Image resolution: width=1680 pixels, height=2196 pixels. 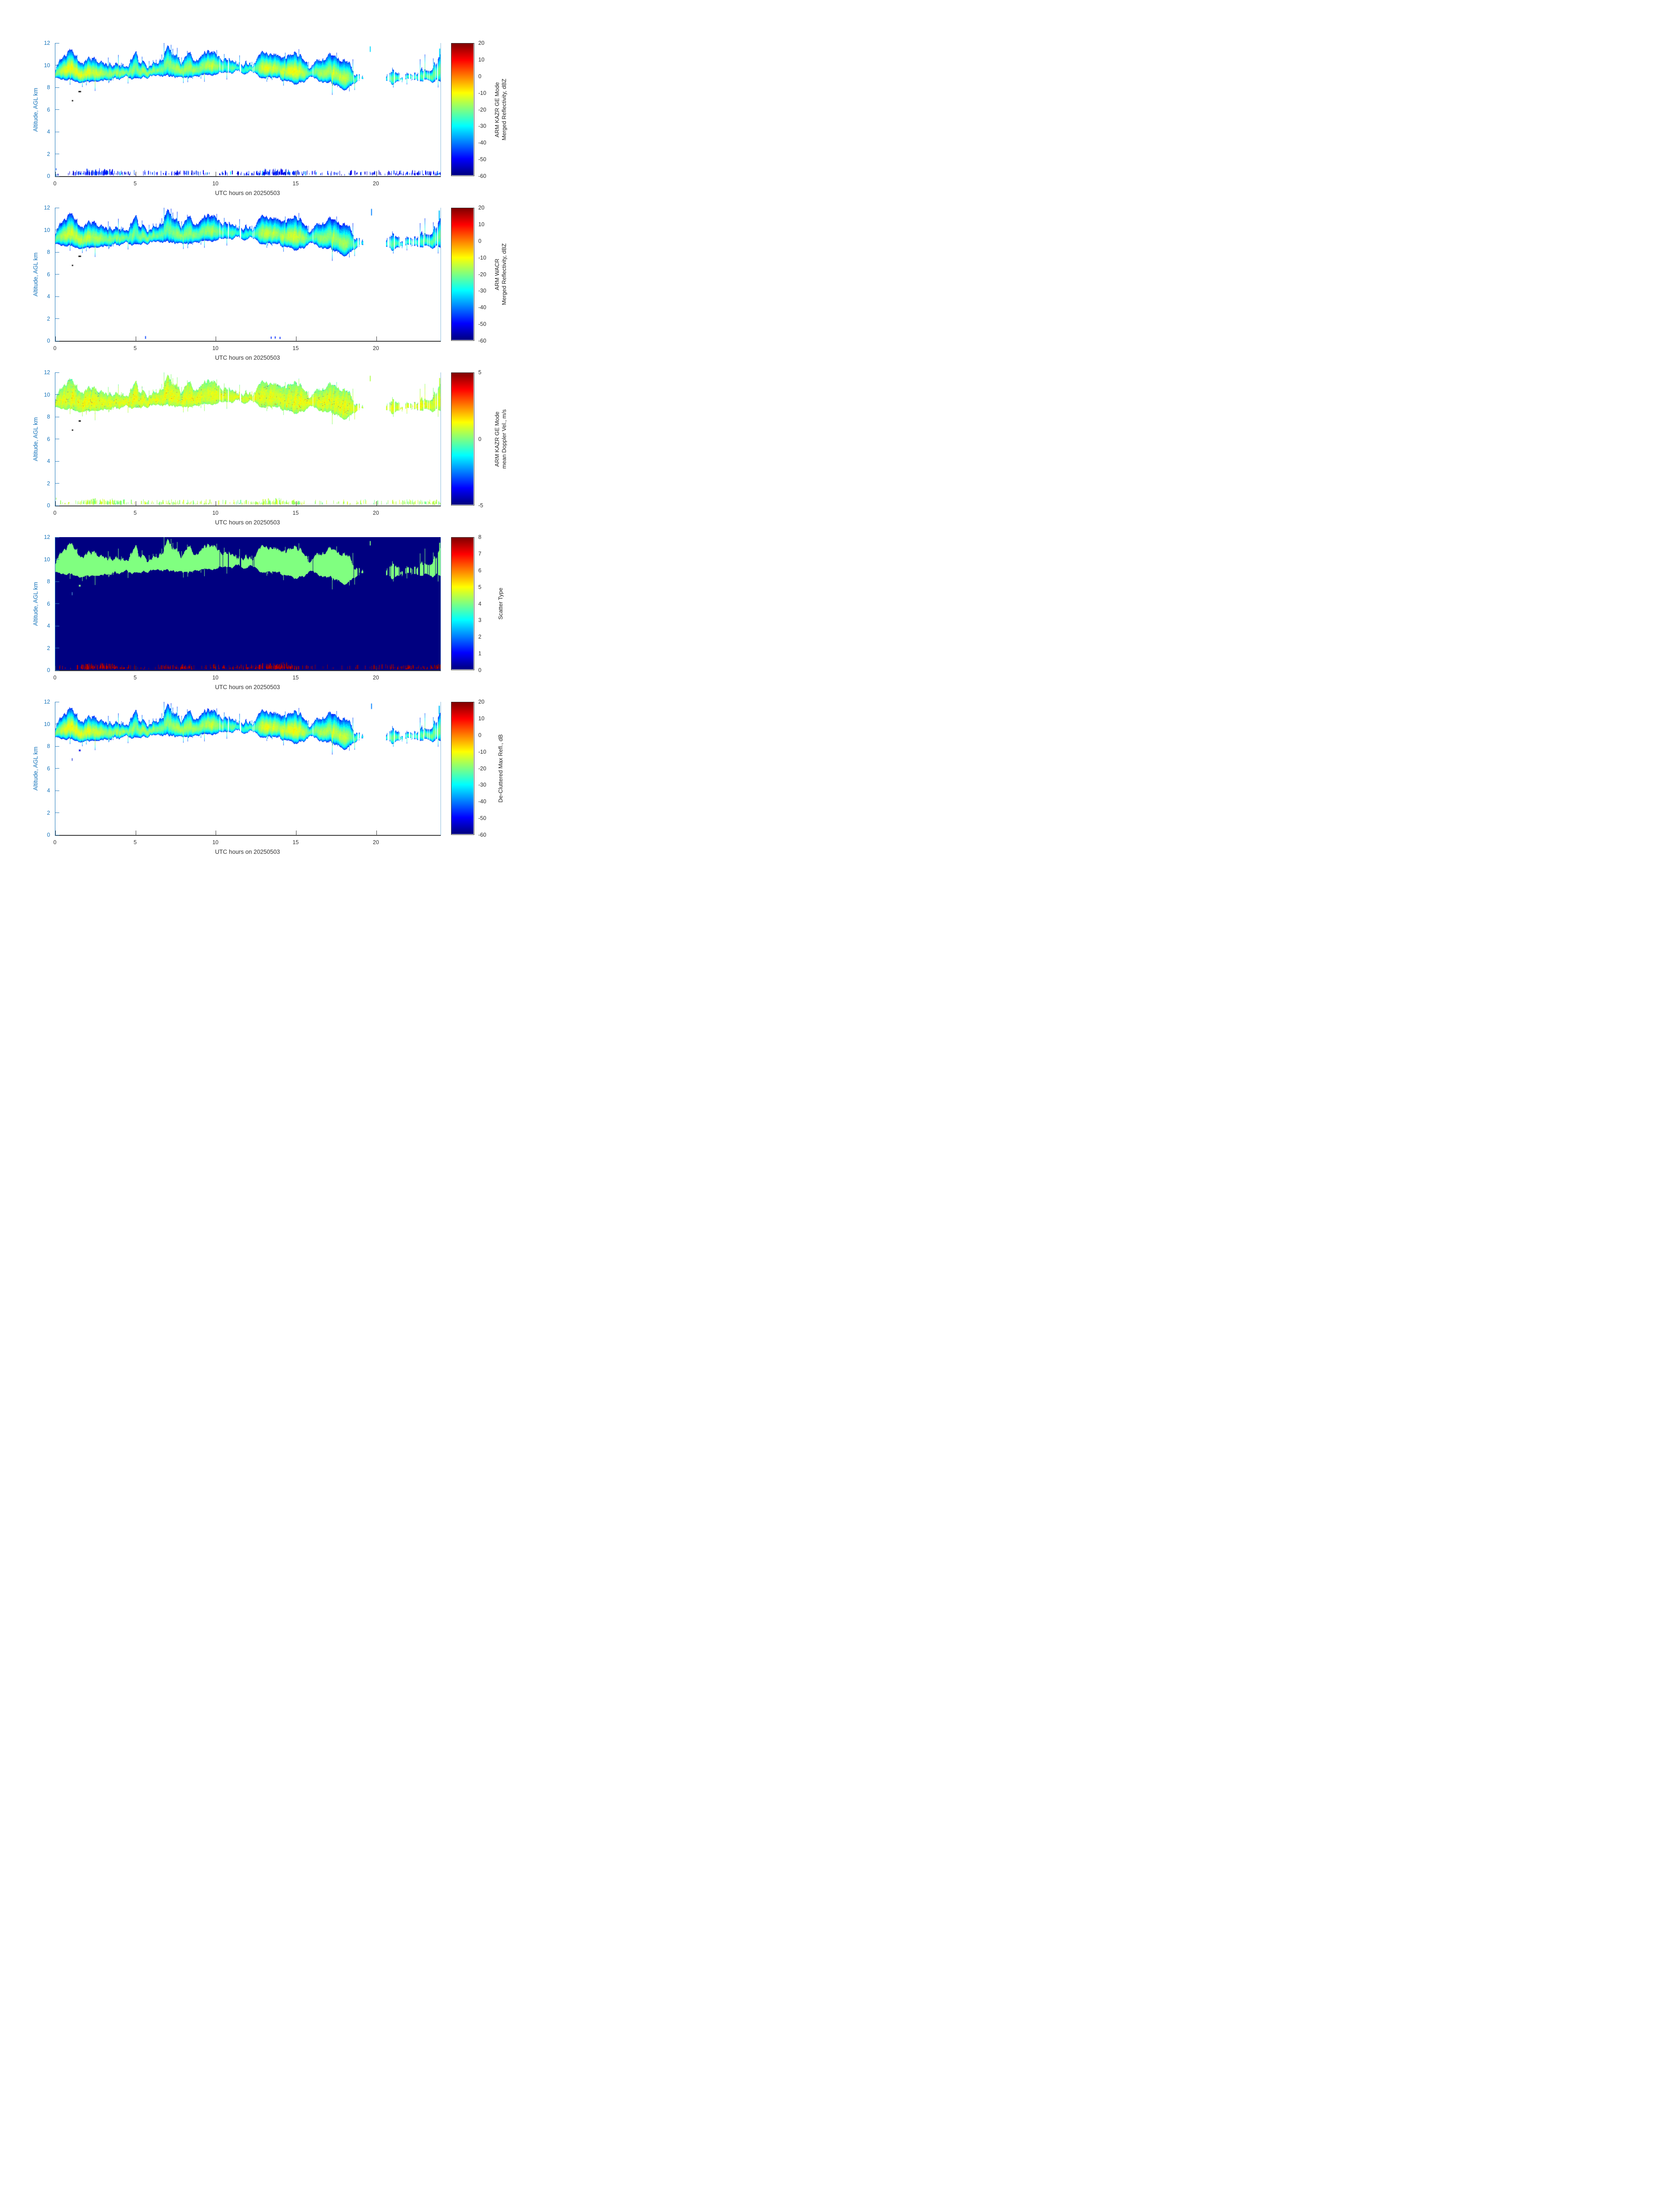 What do you see at coordinates (497, 109) in the screenshot?
I see `colorbar-title-line1: ARM KAZR GE Mode` at bounding box center [497, 109].